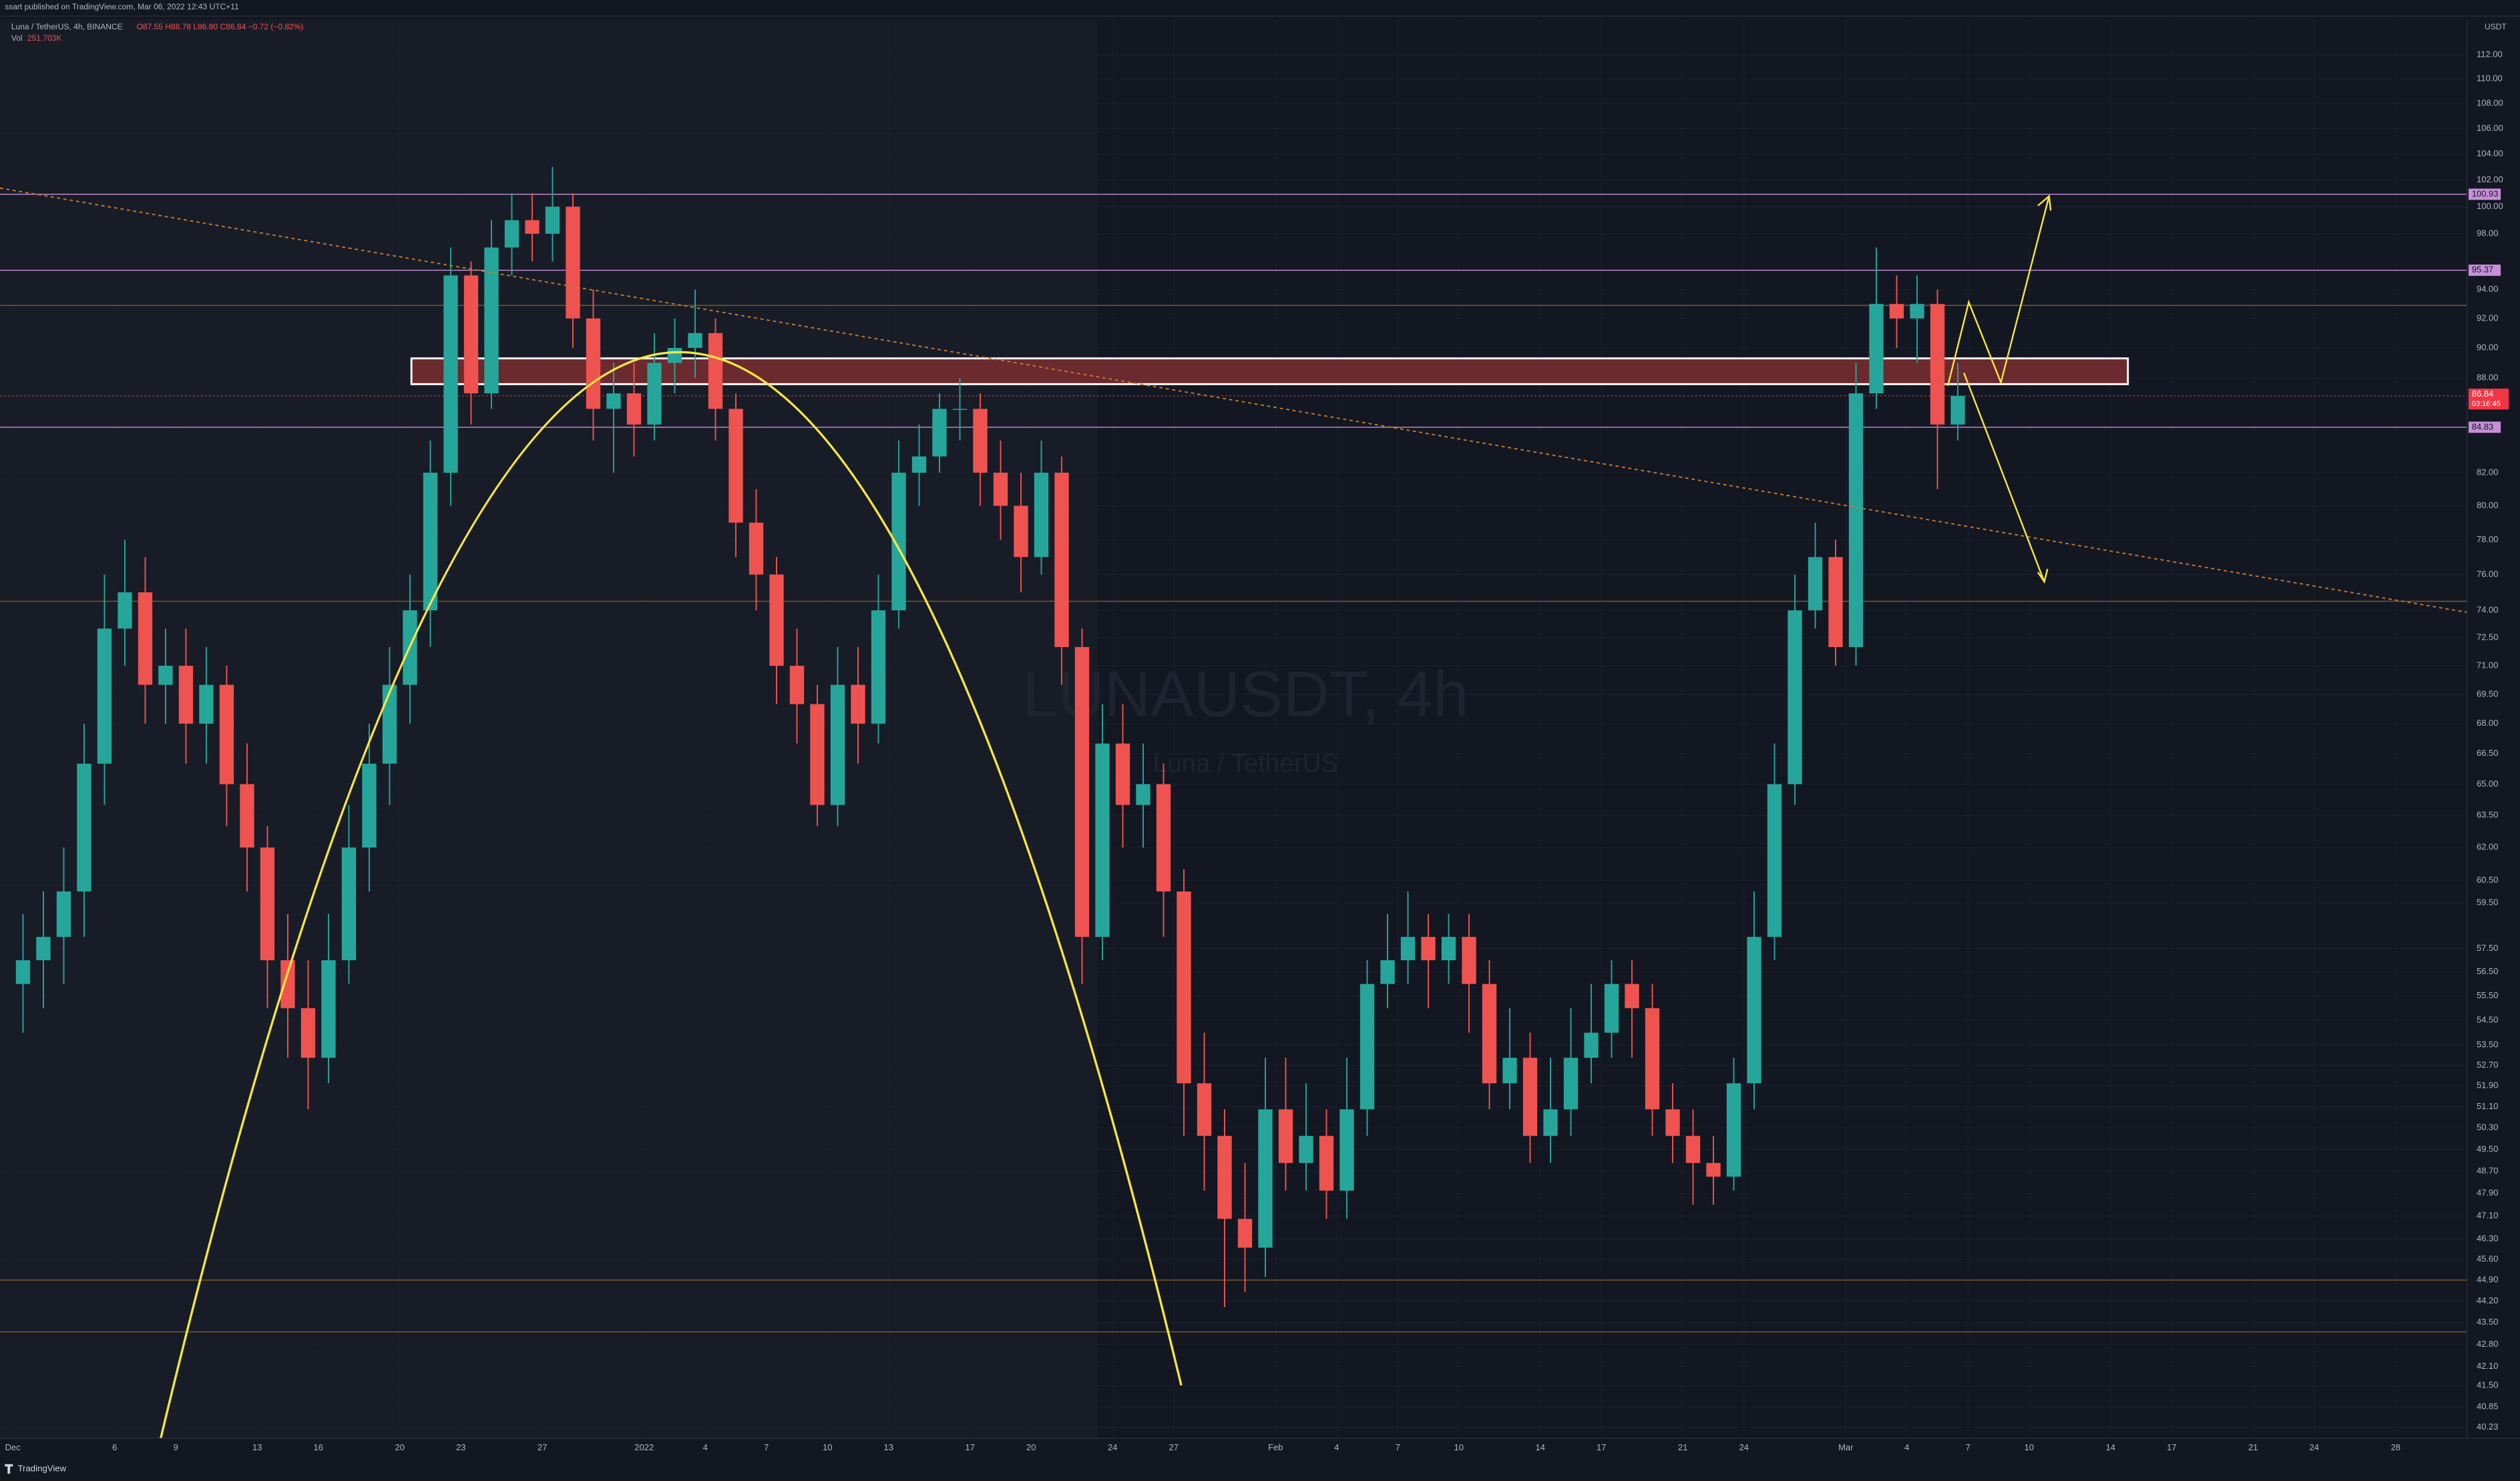 Image resolution: width=2520 pixels, height=1481 pixels. What do you see at coordinates (2488, 1344) in the screenshot?
I see `y-tick-label: 42.80` at bounding box center [2488, 1344].